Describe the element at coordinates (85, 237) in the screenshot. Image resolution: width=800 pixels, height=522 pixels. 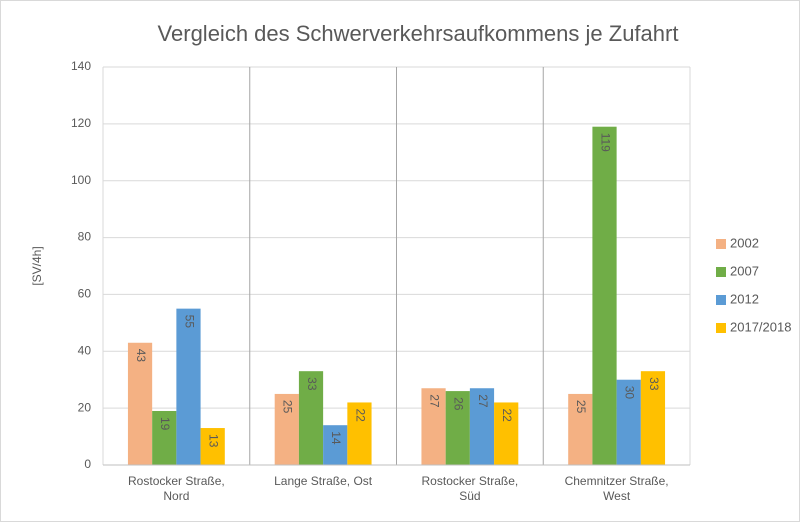
I see `y-tick-label: 80` at that location.